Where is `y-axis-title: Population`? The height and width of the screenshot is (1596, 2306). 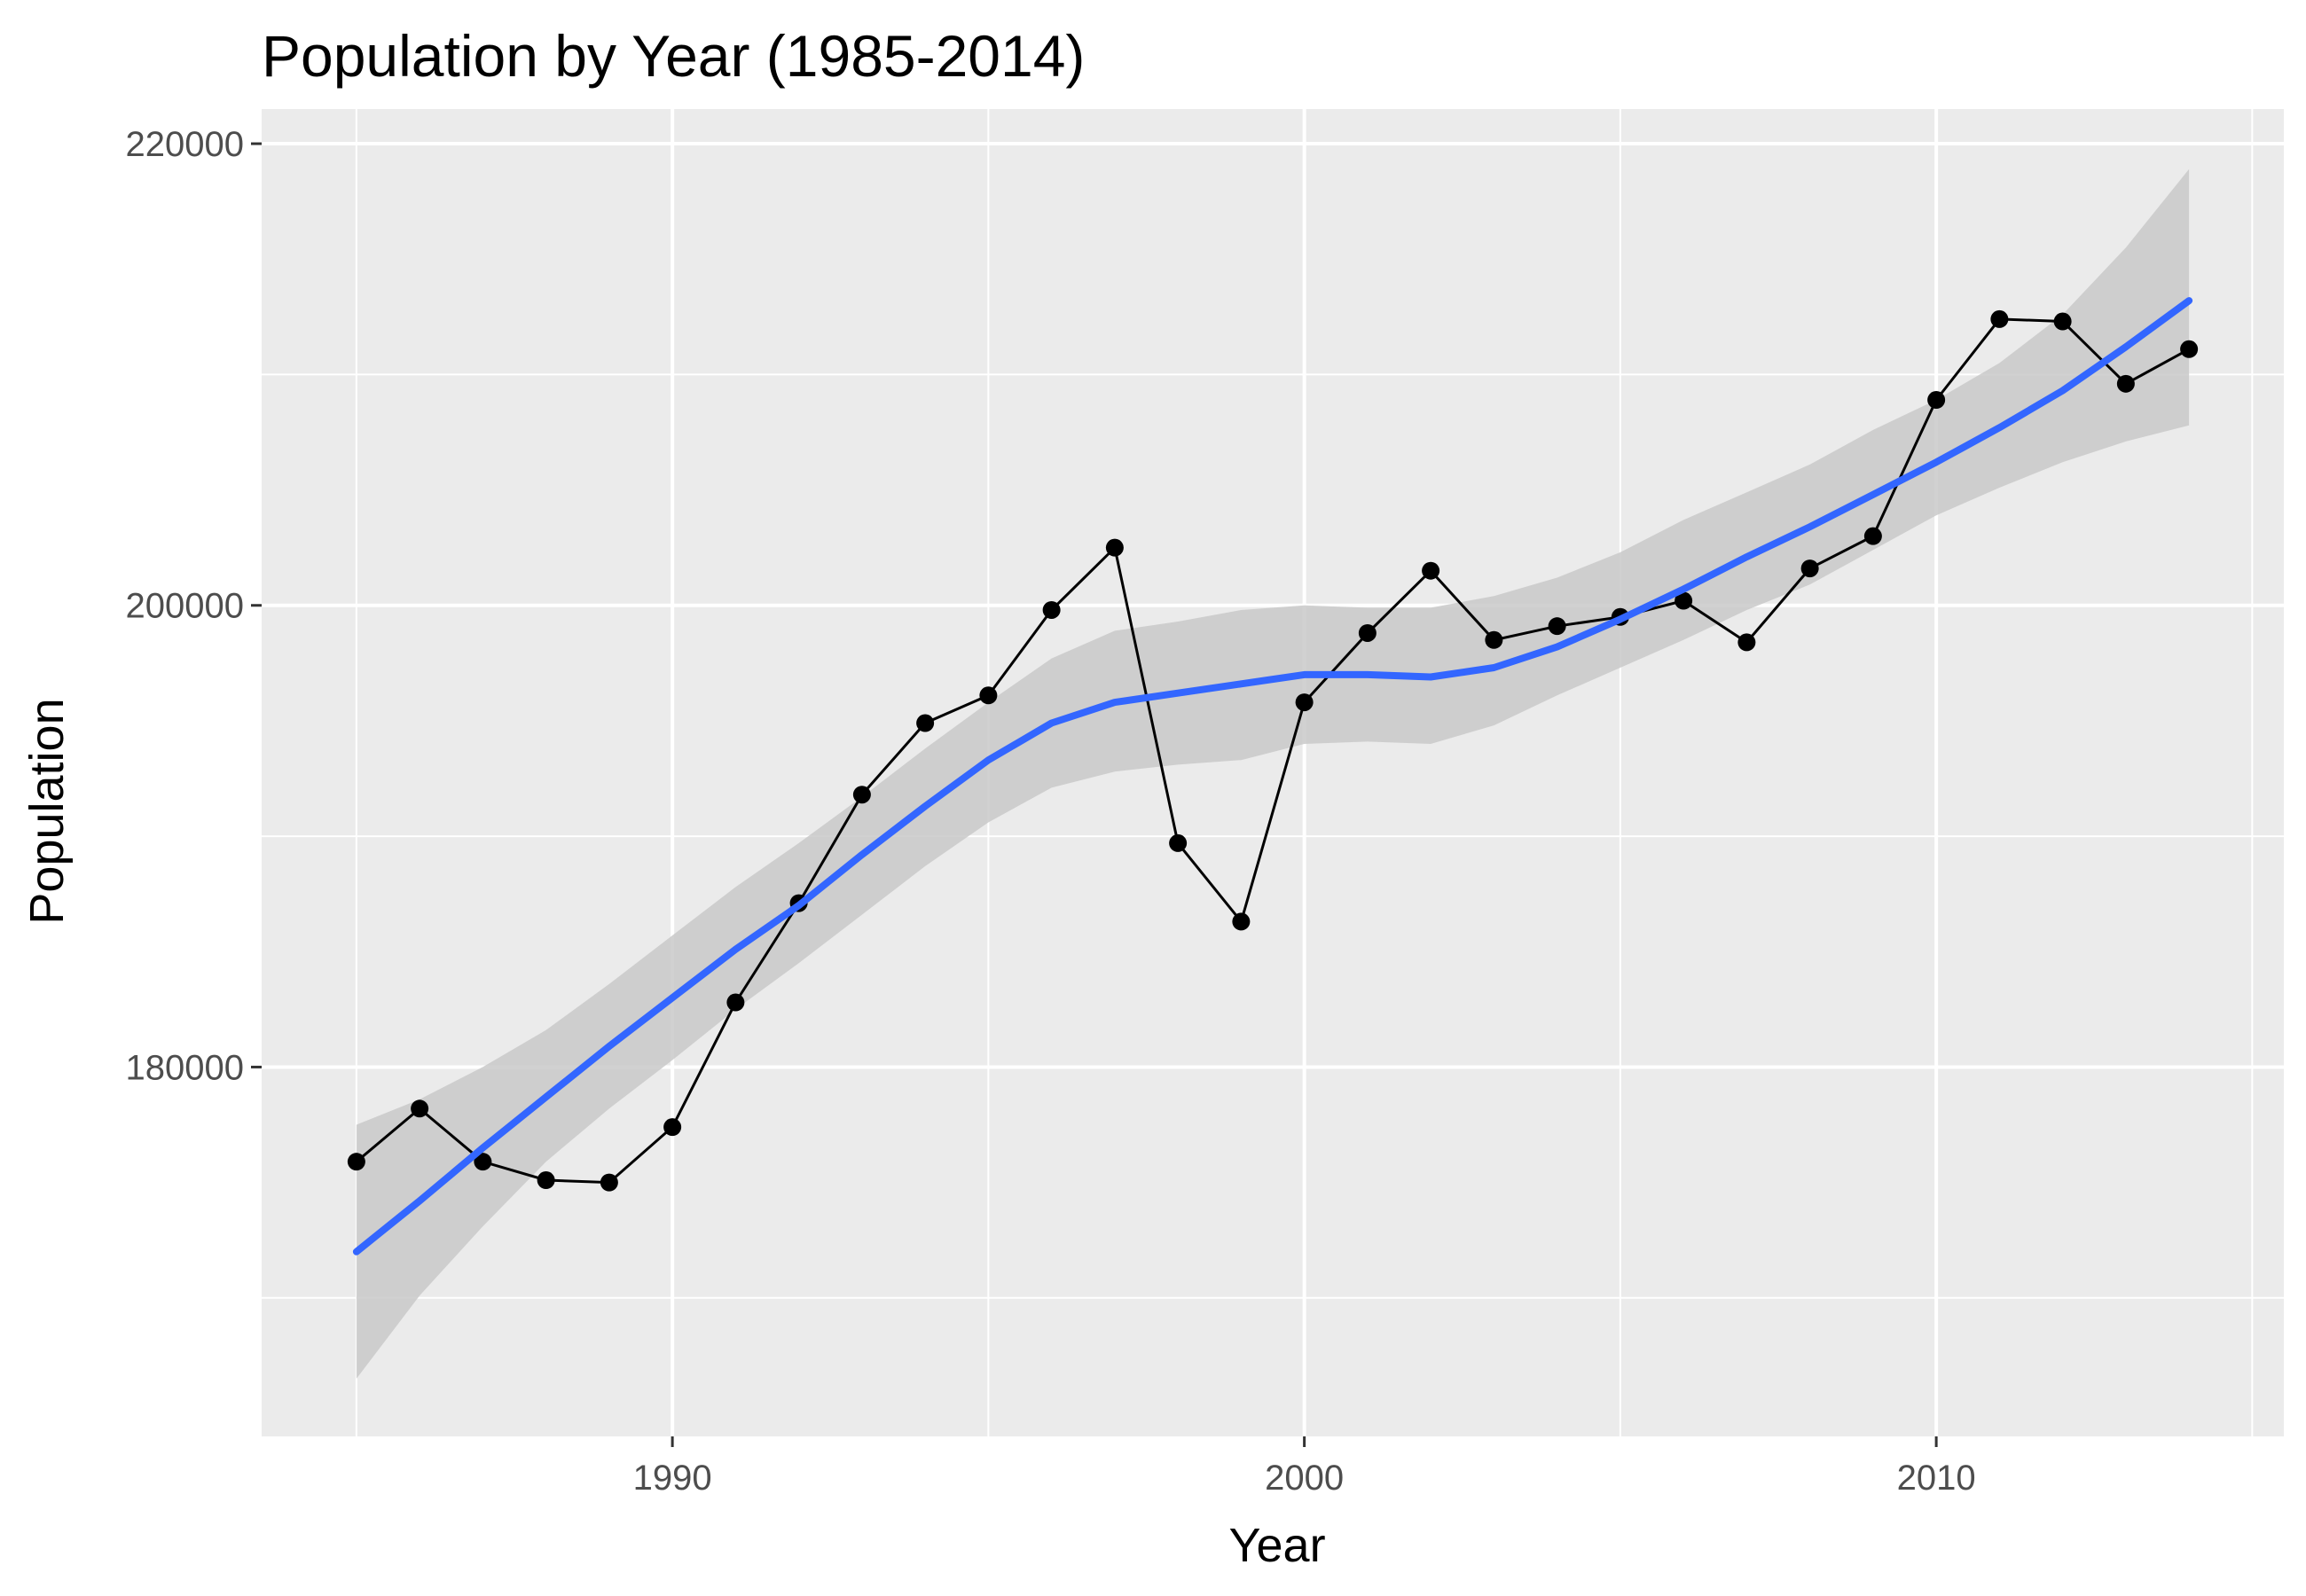 y-axis-title: Population is located at coordinates (47, 811).